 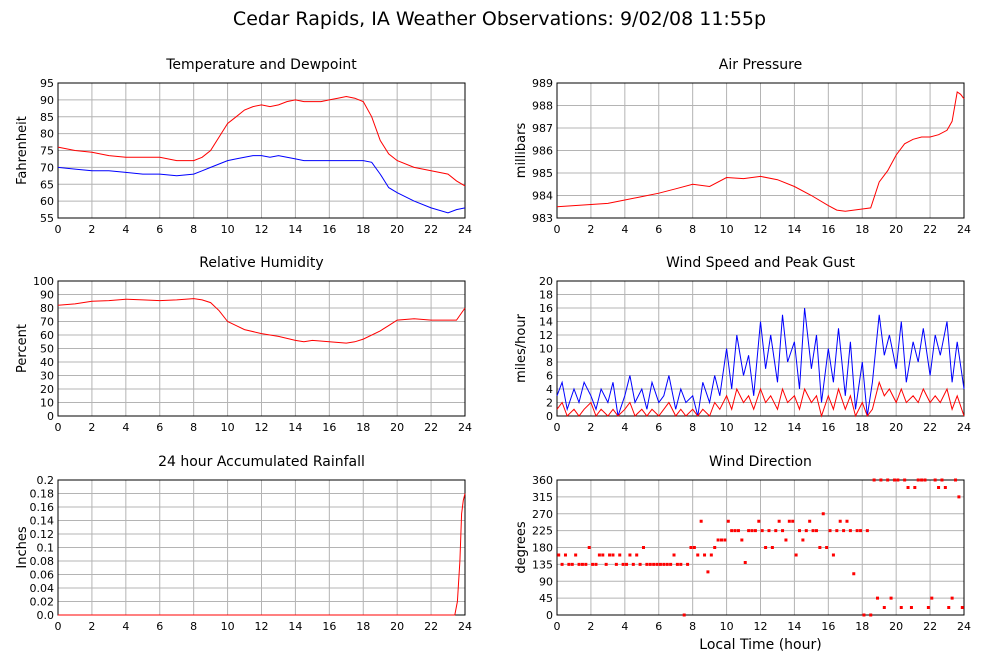 I want to click on temp-xtick-label: 22, so click(x=431, y=229).